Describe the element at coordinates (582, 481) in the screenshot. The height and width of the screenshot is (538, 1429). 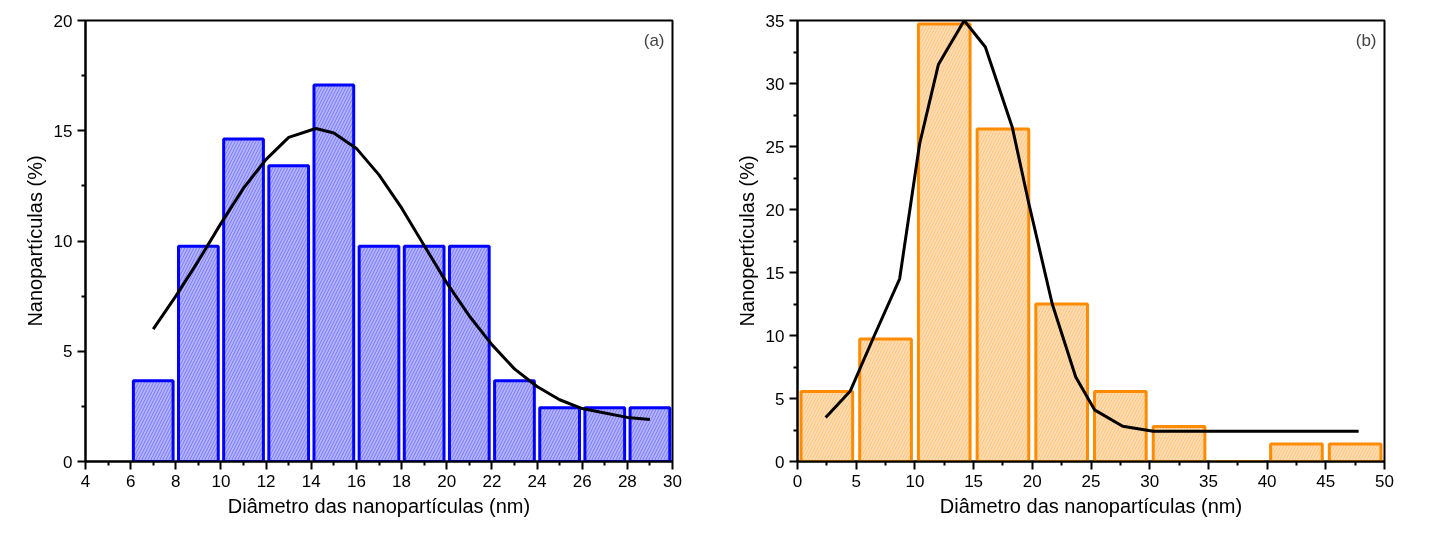
I see `x-tick-label: 26` at that location.